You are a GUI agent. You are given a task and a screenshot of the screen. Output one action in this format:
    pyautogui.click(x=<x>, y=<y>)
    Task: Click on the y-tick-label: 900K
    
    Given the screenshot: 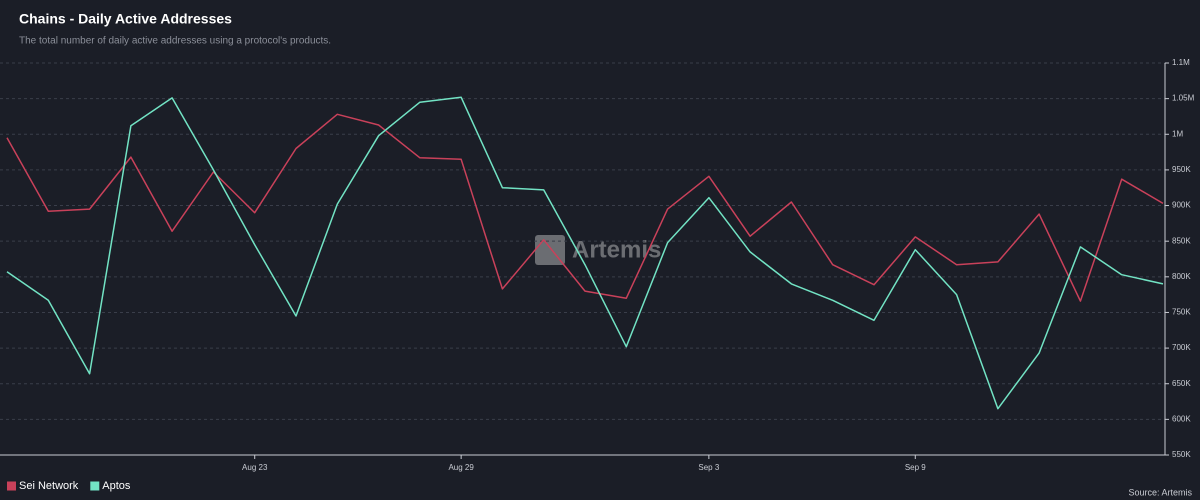 What is the action you would take?
    pyautogui.click(x=1181, y=205)
    